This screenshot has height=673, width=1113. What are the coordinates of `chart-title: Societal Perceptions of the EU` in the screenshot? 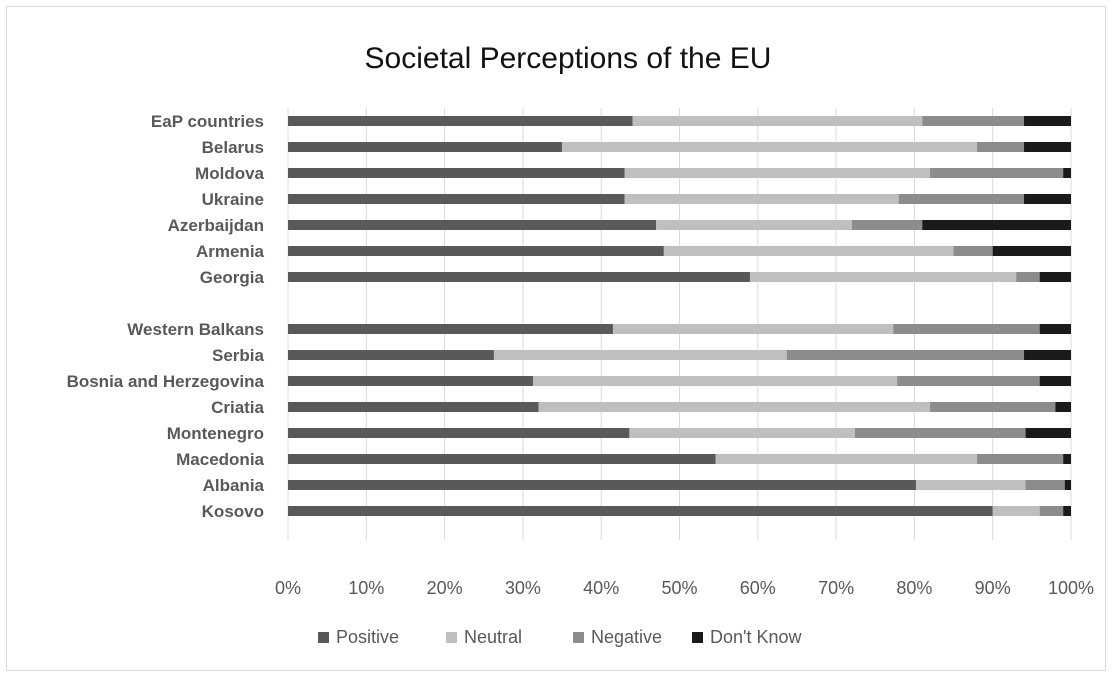 It's located at (568, 58).